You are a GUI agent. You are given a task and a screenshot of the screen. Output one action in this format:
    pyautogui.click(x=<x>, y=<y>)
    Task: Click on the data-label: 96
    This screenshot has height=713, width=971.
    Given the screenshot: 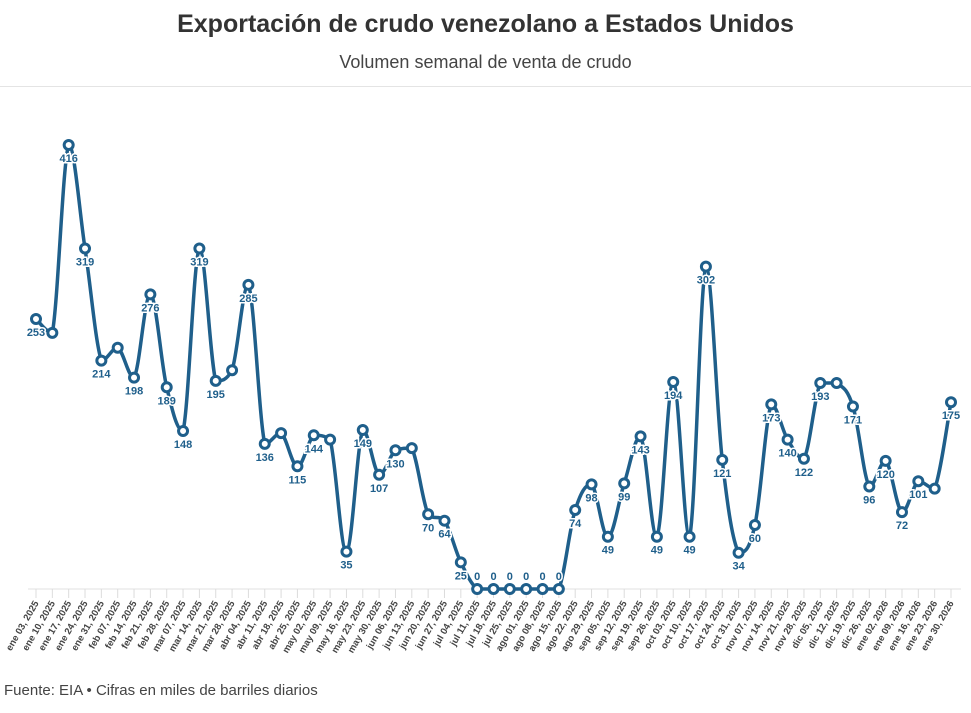 What is the action you would take?
    pyautogui.click(x=869, y=501)
    